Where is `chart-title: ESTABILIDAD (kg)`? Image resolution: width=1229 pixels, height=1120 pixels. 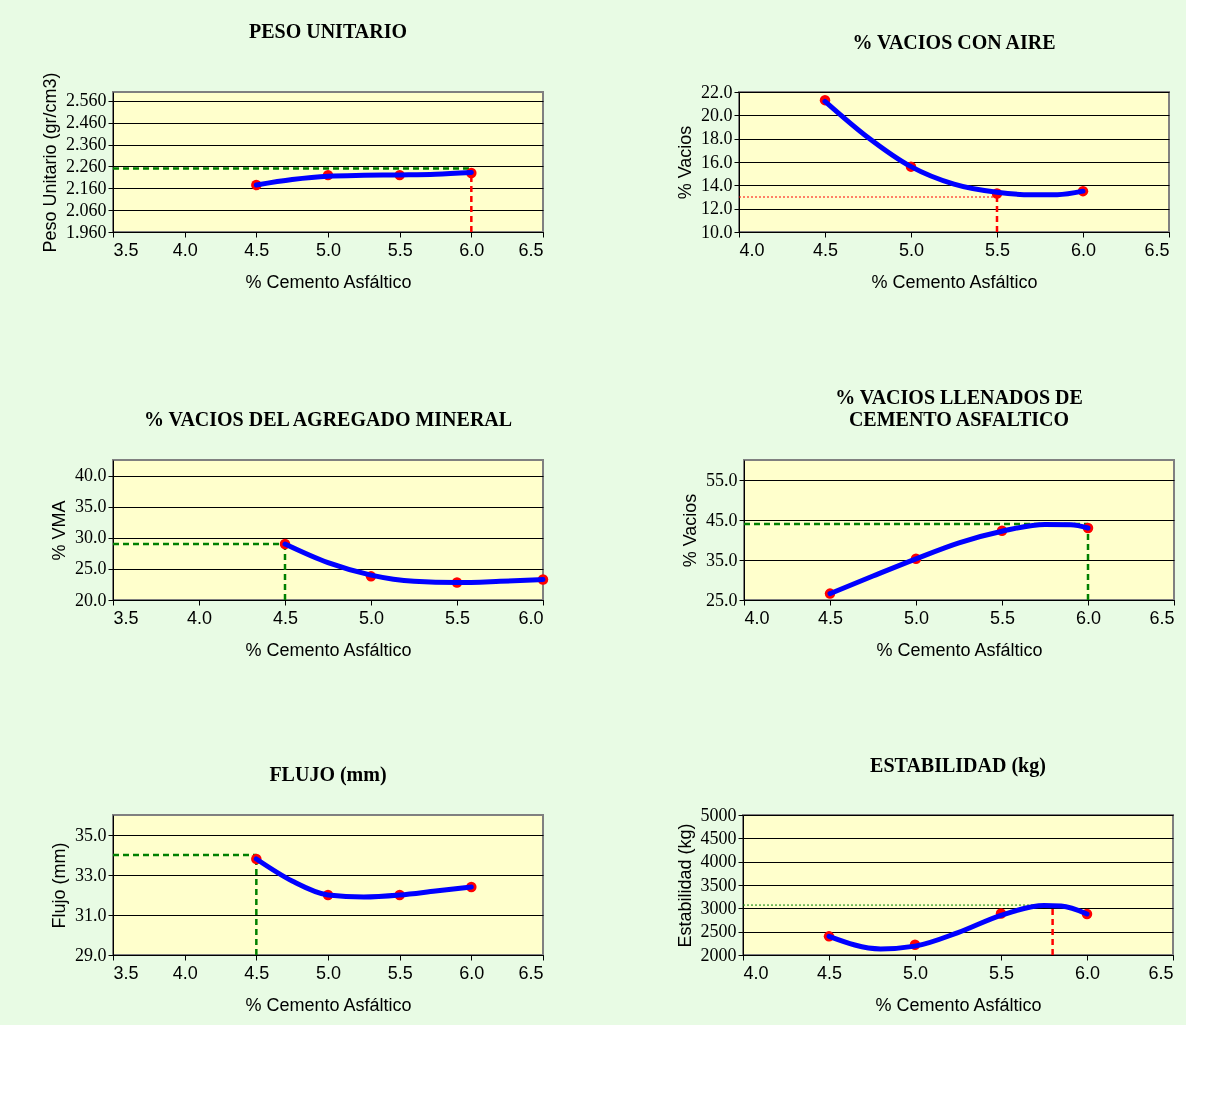 chart-title: ESTABILIDAD (kg) is located at coordinates (958, 765).